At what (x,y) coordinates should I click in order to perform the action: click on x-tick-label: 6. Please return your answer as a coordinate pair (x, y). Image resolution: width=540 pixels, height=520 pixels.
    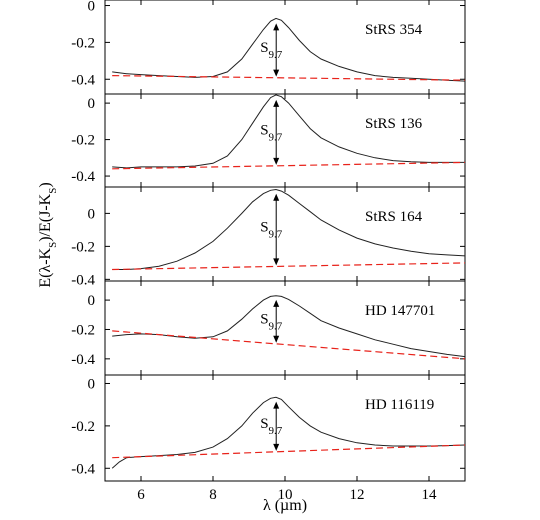
    Looking at the image, I should click on (141, 495).